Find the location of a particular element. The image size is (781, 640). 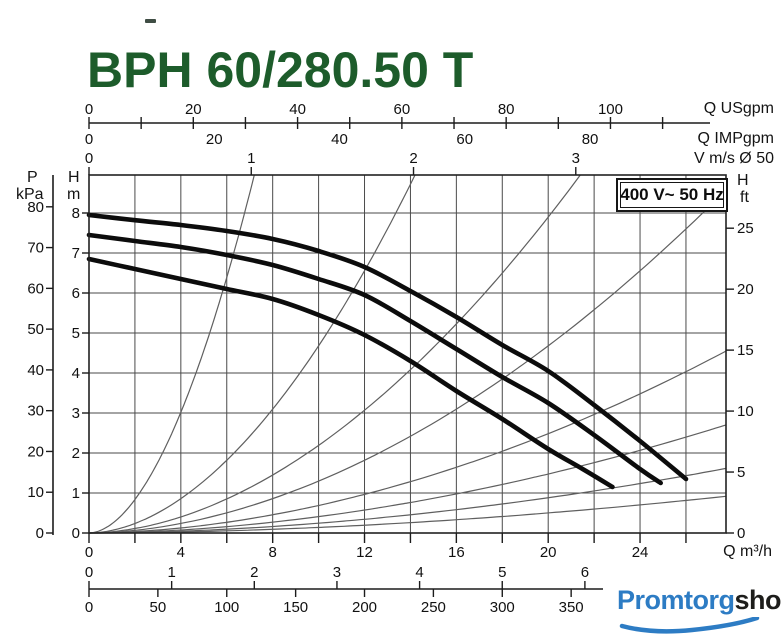

svg-text: 350 is located at coordinates (571, 607).